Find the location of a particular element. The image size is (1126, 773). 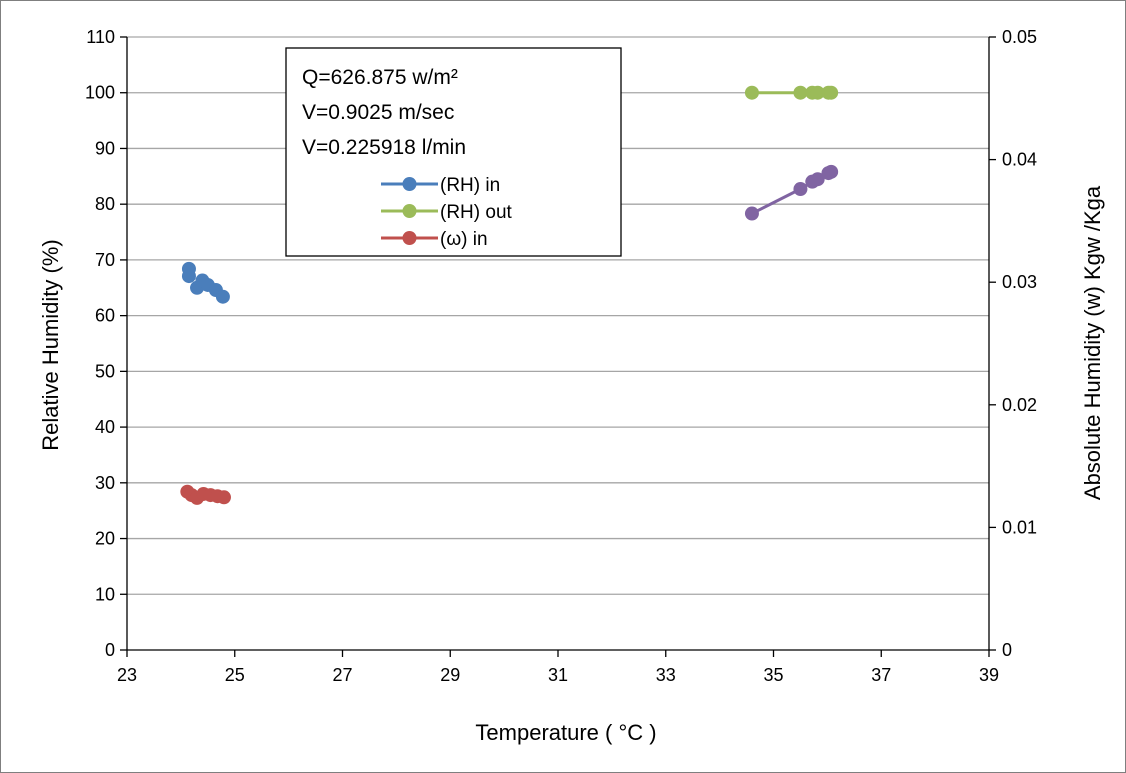

legend-border is located at coordinates (453, 152).